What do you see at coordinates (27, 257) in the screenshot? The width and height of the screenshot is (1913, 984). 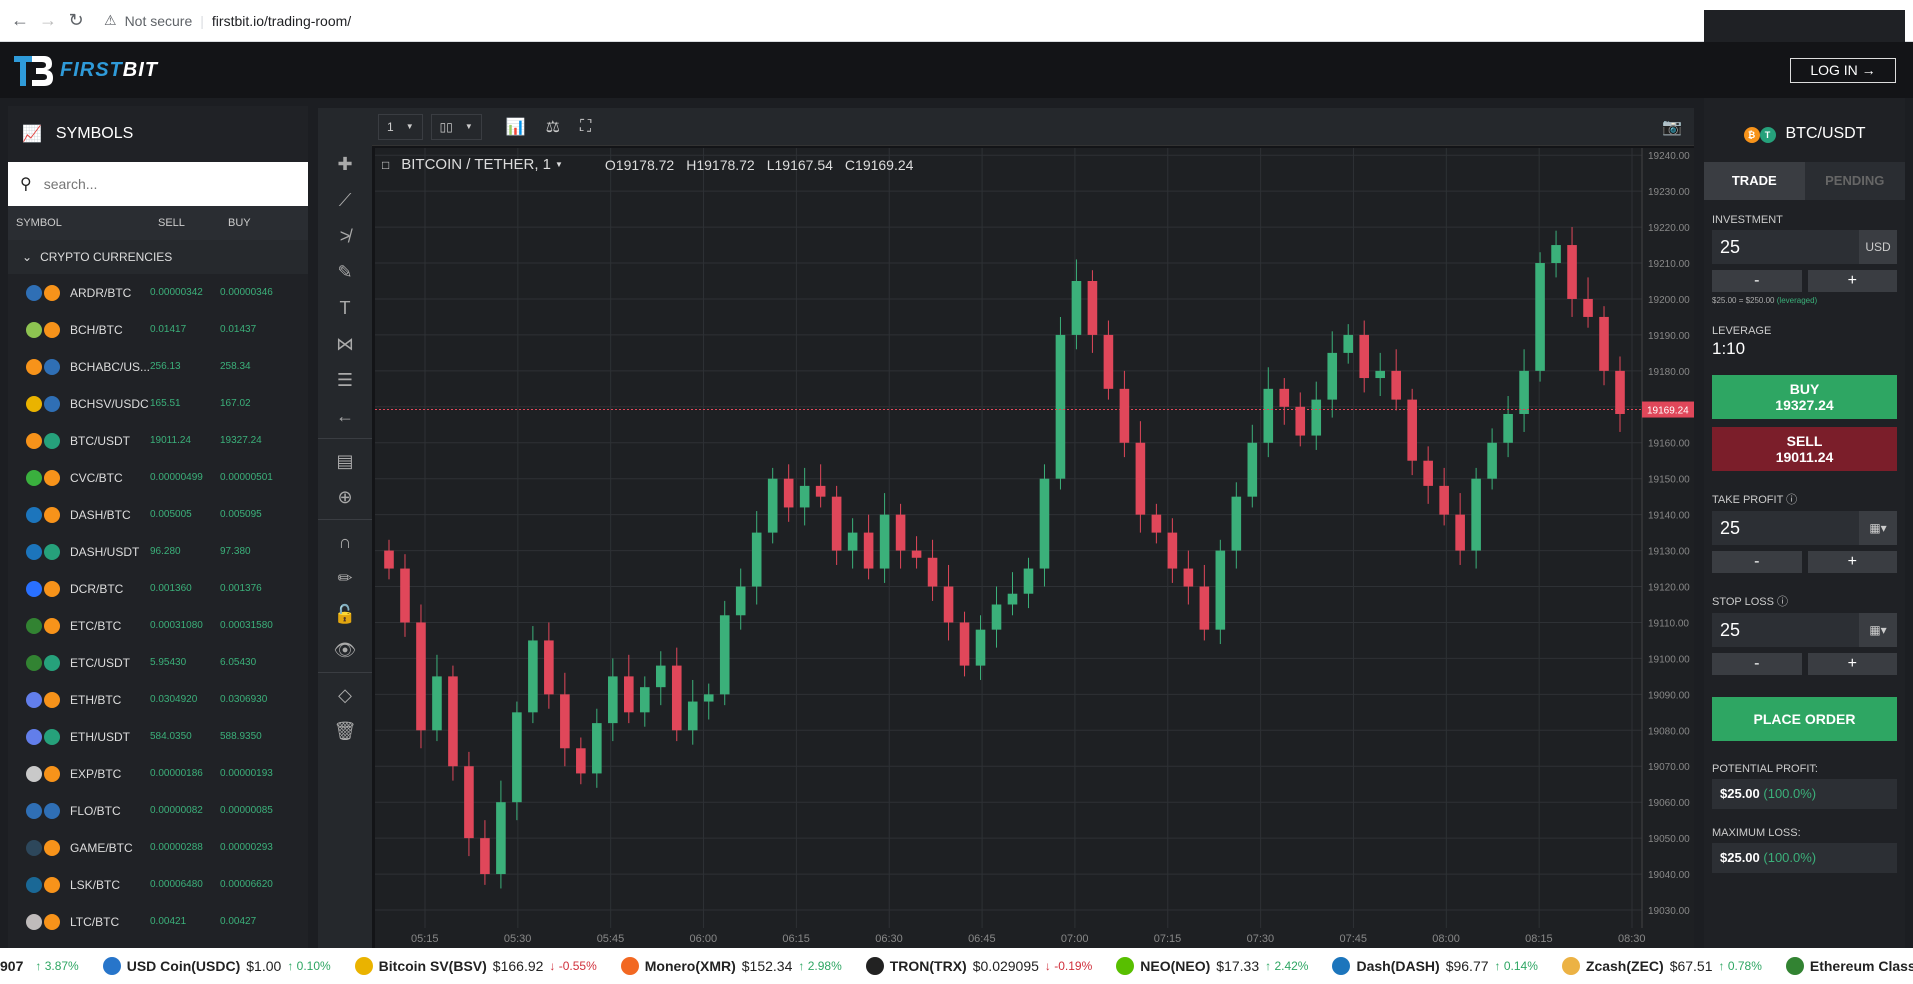 I see `chevron-down-icon: ⌄` at bounding box center [27, 257].